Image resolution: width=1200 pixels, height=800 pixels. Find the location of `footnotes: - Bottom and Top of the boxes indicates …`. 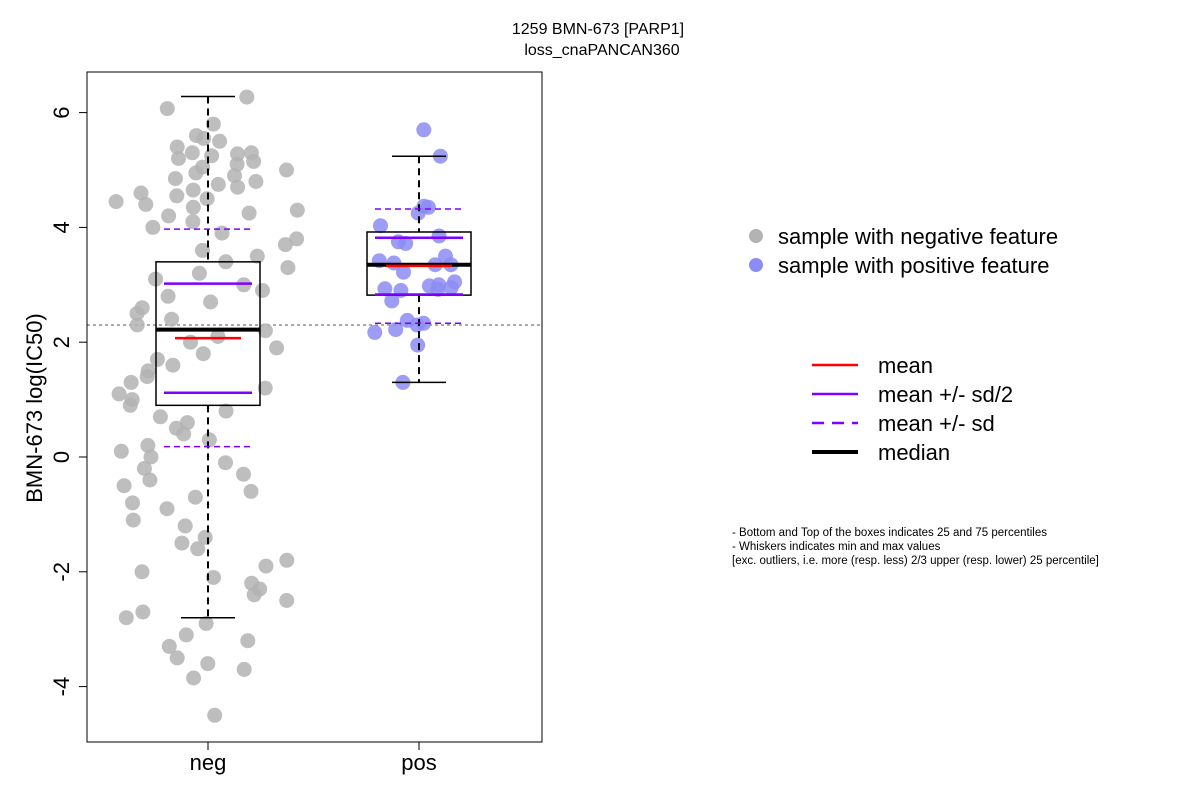

footnotes: - Bottom and Top of the boxes indicates … is located at coordinates (915, 547).